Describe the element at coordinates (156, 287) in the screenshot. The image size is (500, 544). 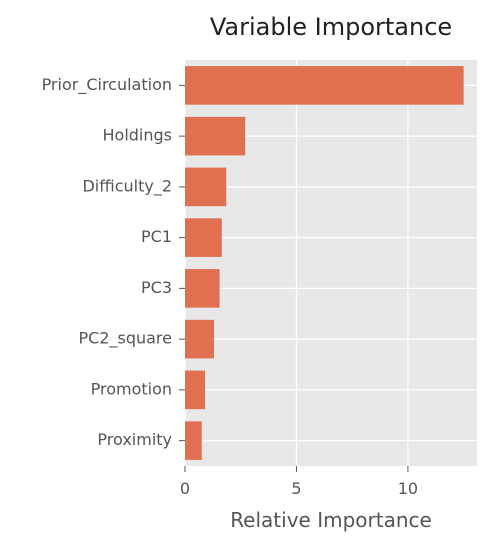
I see `y-tick-label: PC3` at that location.